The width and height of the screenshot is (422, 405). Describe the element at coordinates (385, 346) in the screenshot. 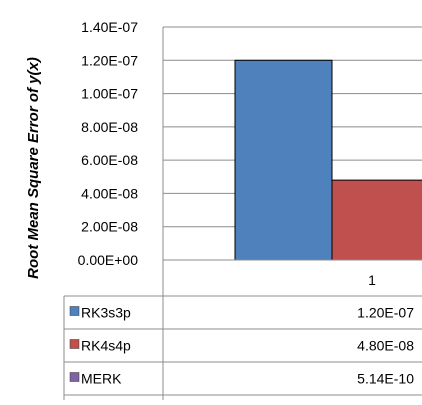

I see `data-table-value: 4.80E-08` at that location.